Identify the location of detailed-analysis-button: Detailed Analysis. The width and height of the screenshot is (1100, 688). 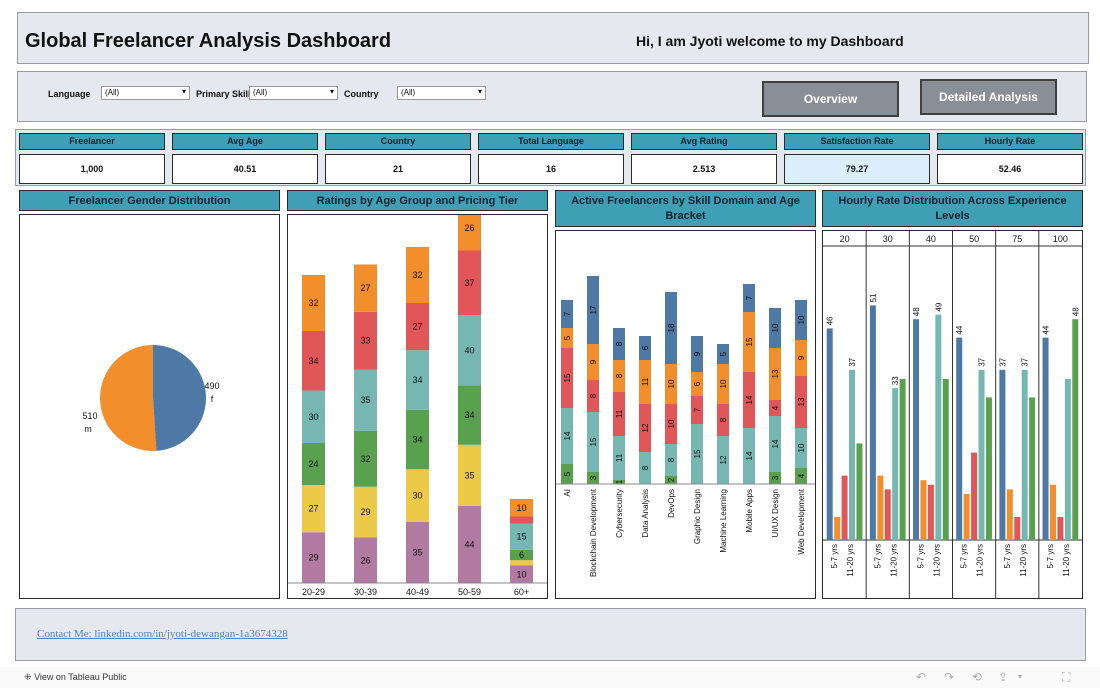
(988, 97).